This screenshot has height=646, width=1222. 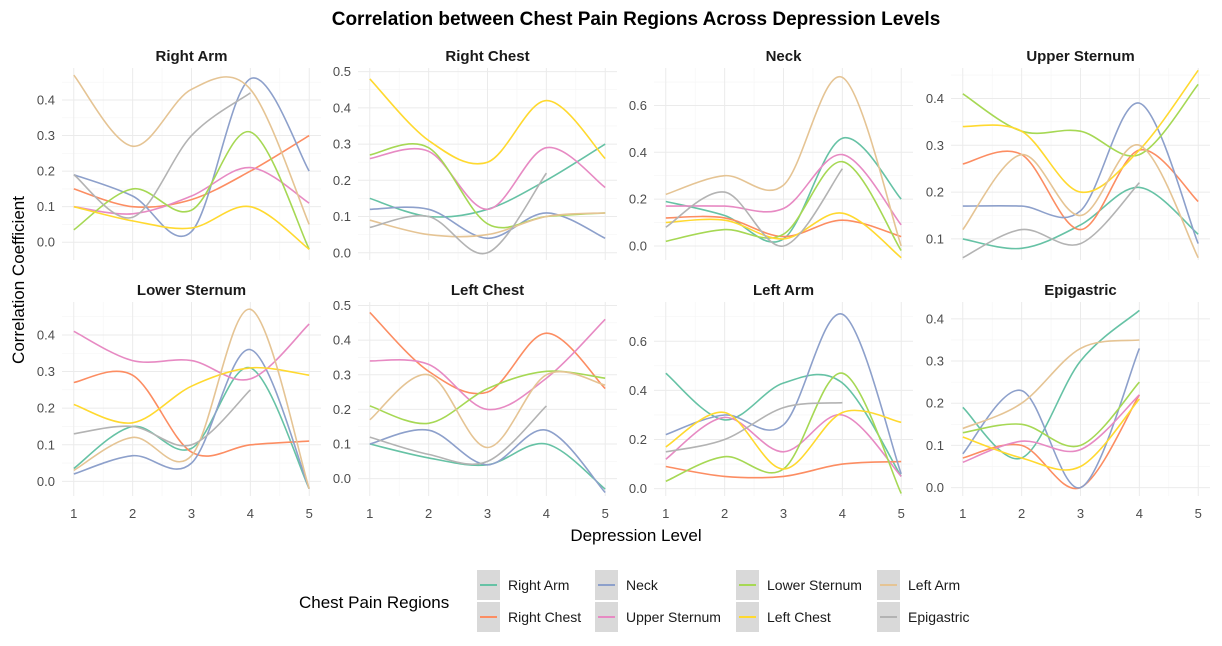 I want to click on legend-label: Left Arm, so click(x=934, y=585).